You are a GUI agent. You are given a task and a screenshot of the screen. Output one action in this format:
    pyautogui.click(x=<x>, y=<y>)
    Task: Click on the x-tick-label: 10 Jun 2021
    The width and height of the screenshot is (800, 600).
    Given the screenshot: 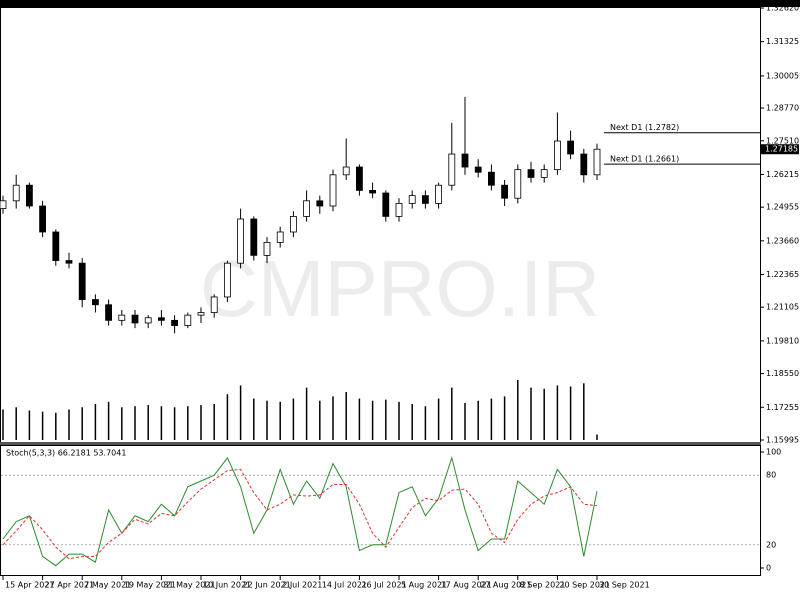 What is the action you would take?
    pyautogui.click(x=227, y=585)
    